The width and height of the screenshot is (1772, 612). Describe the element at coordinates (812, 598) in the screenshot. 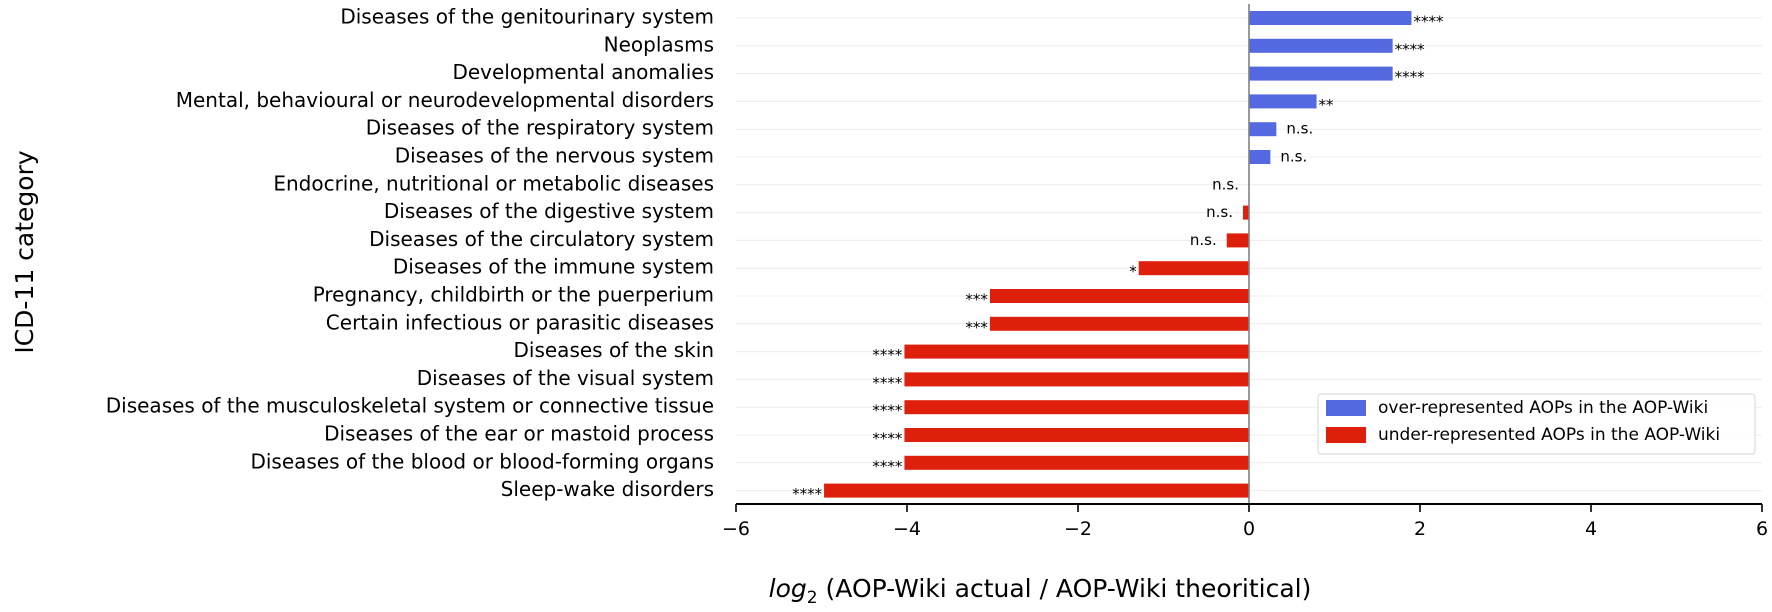

I see `x-axis-title-subscript: 2` at that location.